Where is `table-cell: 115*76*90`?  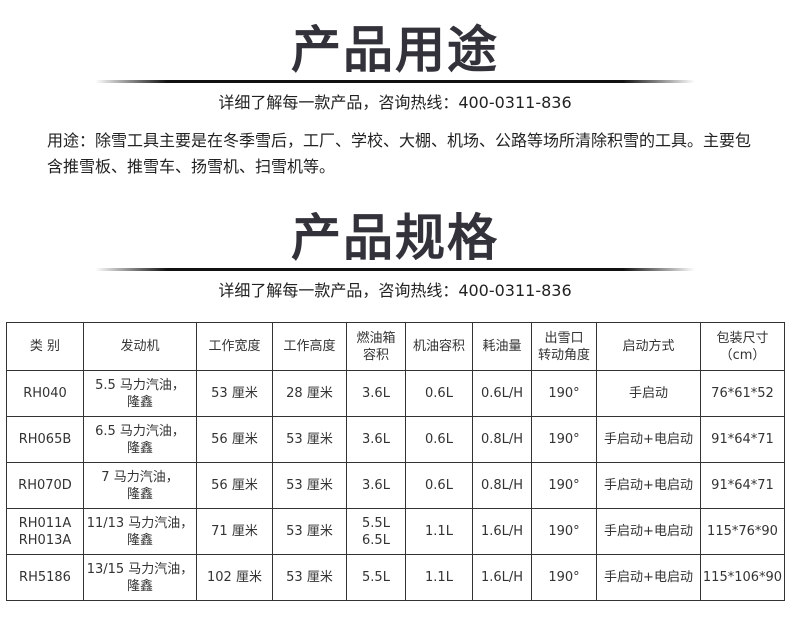 table-cell: 115*76*90 is located at coordinates (742, 531).